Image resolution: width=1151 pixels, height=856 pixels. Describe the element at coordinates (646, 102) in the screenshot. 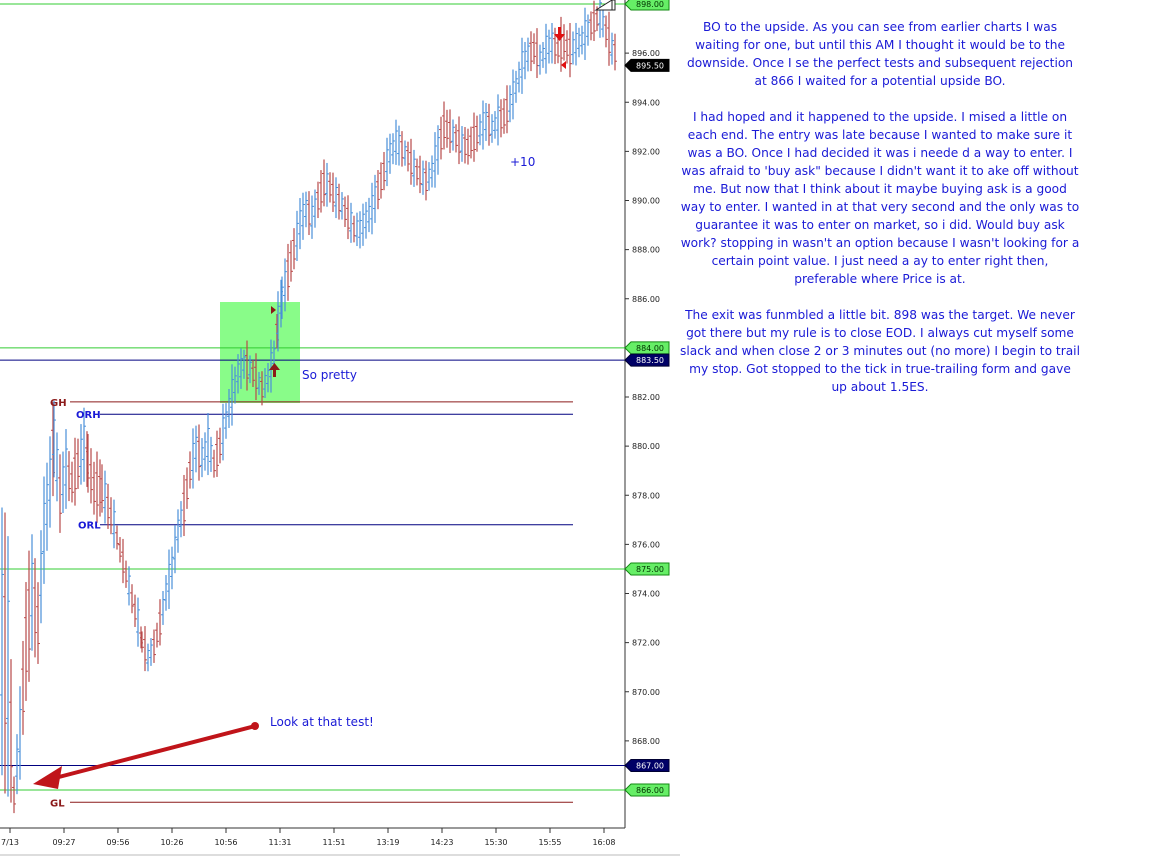

I see `y-tick-label: 894.00` at that location.